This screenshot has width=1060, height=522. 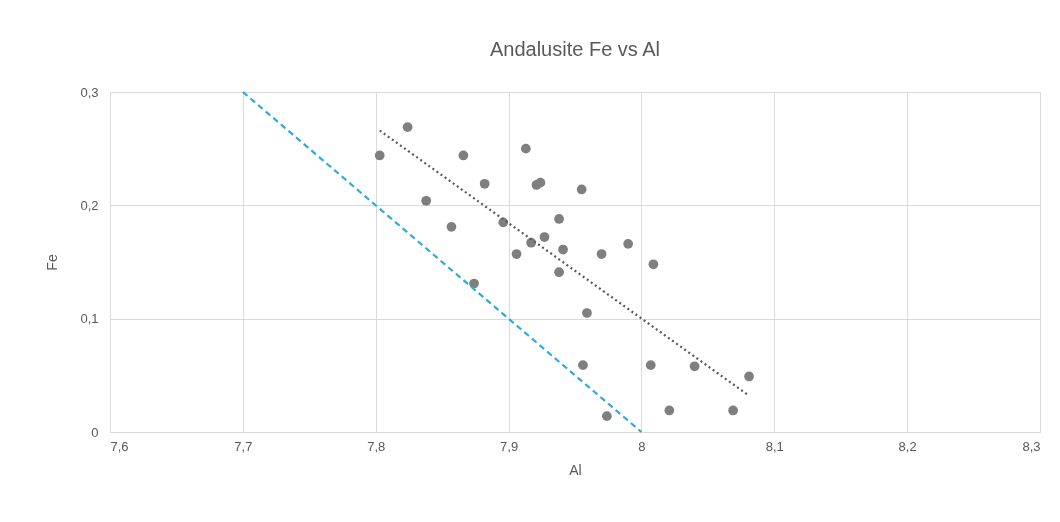 I want to click on x-tick-label: 7,9, so click(x=509, y=446).